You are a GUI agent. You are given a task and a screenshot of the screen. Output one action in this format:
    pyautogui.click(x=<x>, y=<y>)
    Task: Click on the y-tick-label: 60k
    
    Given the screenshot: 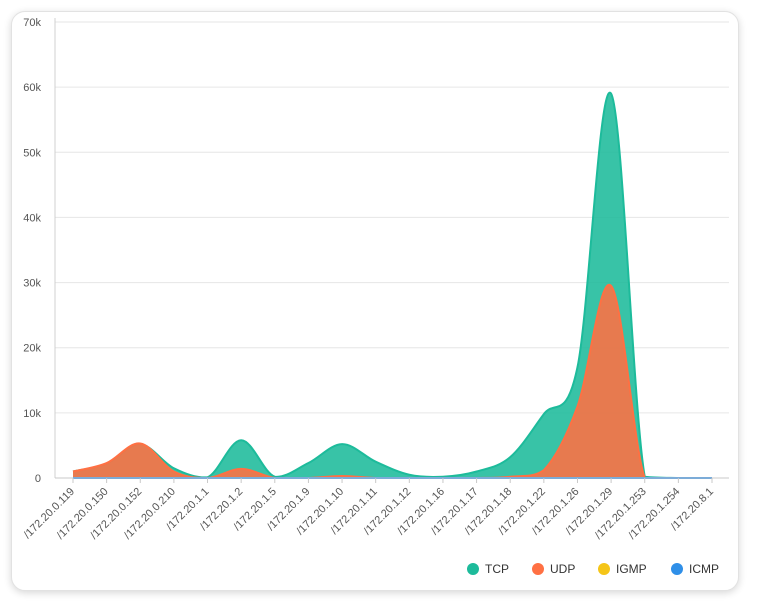 What is the action you would take?
    pyautogui.click(x=32, y=88)
    